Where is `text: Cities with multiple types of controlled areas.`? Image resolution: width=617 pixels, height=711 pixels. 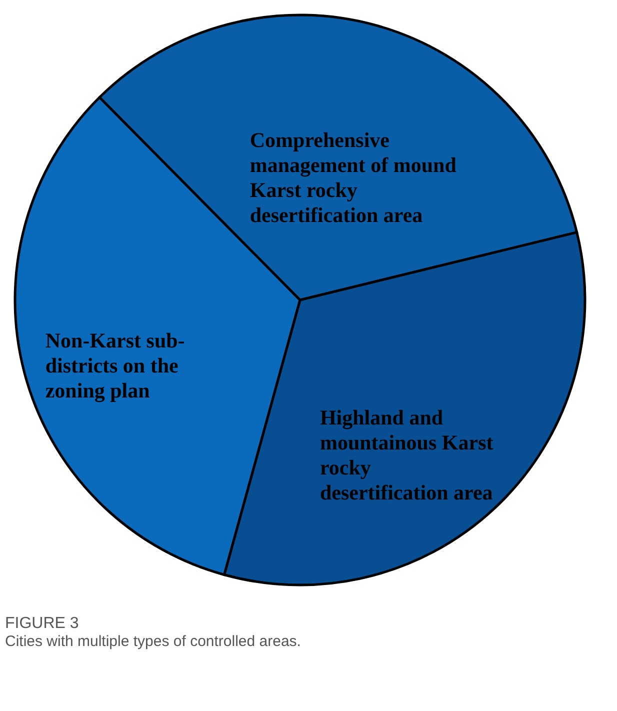
text: Cities with multiple types of controlled areas. is located at coordinates (153, 641).